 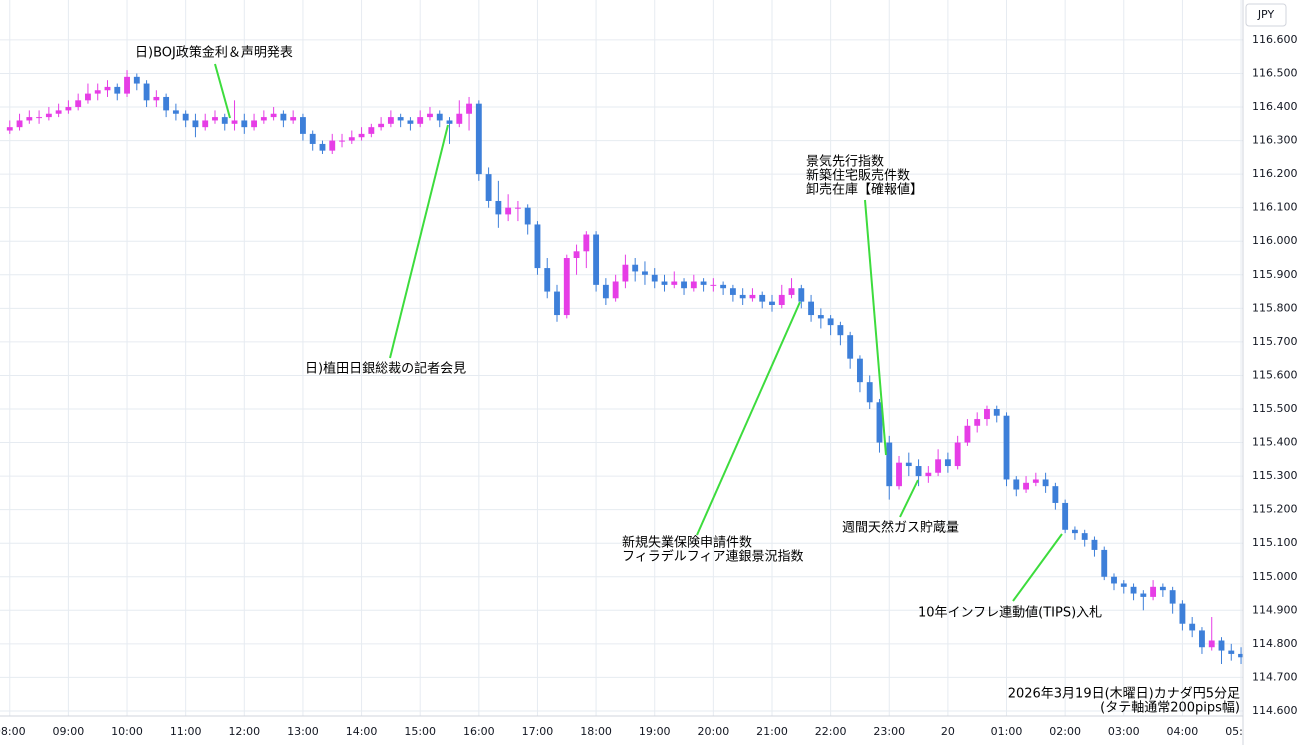 What do you see at coordinates (1124, 731) in the screenshot?
I see `x-tick-label: 03:00` at bounding box center [1124, 731].